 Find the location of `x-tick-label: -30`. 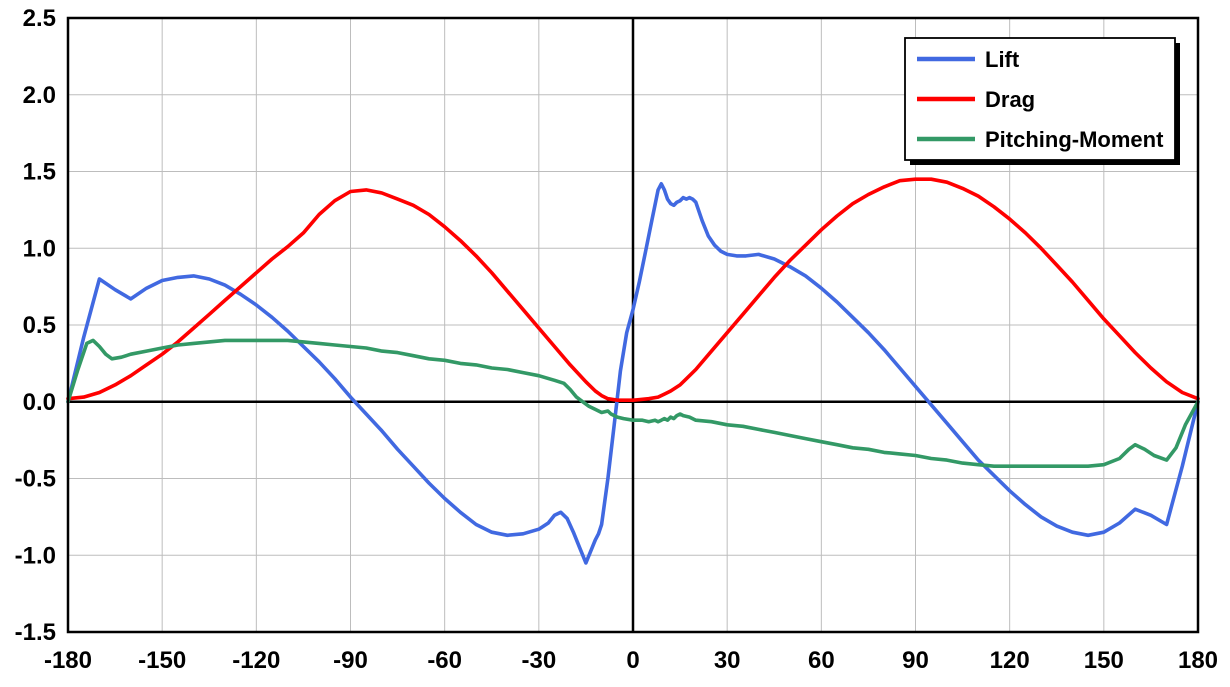

x-tick-label: -30 is located at coordinates (538, 660).